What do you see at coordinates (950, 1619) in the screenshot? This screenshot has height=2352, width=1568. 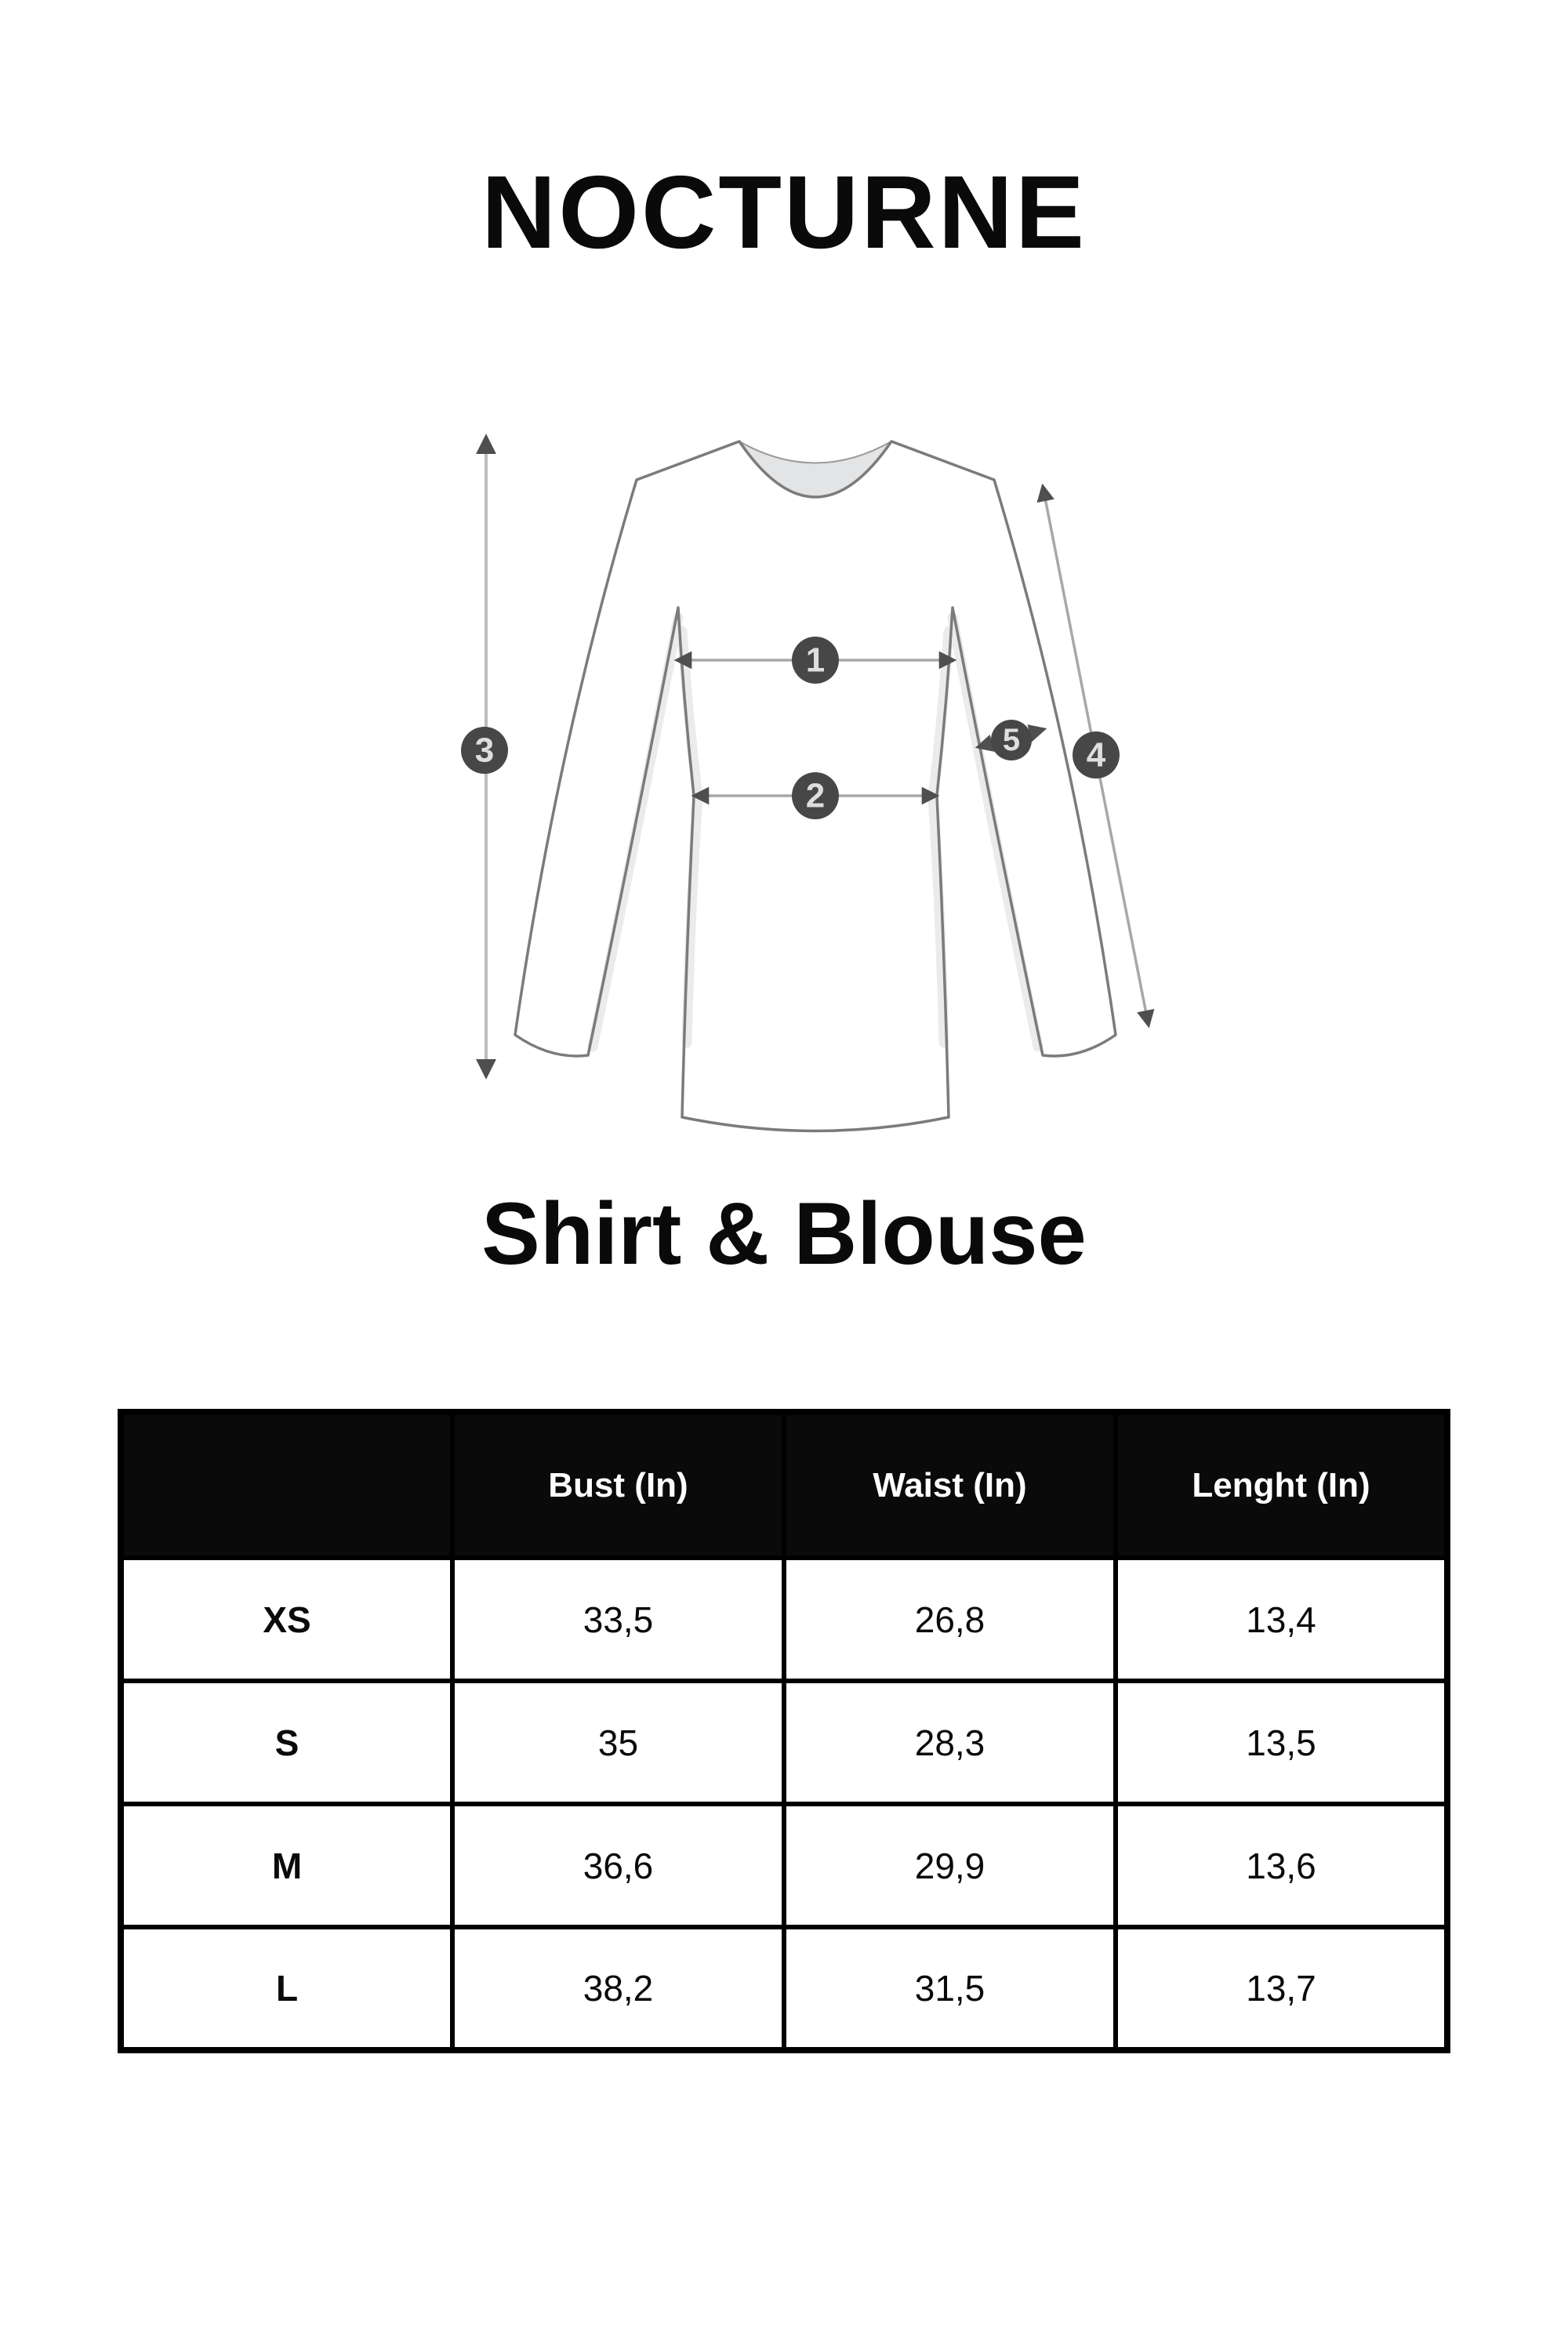 I see `waist-cell: 26,8` at bounding box center [950, 1619].